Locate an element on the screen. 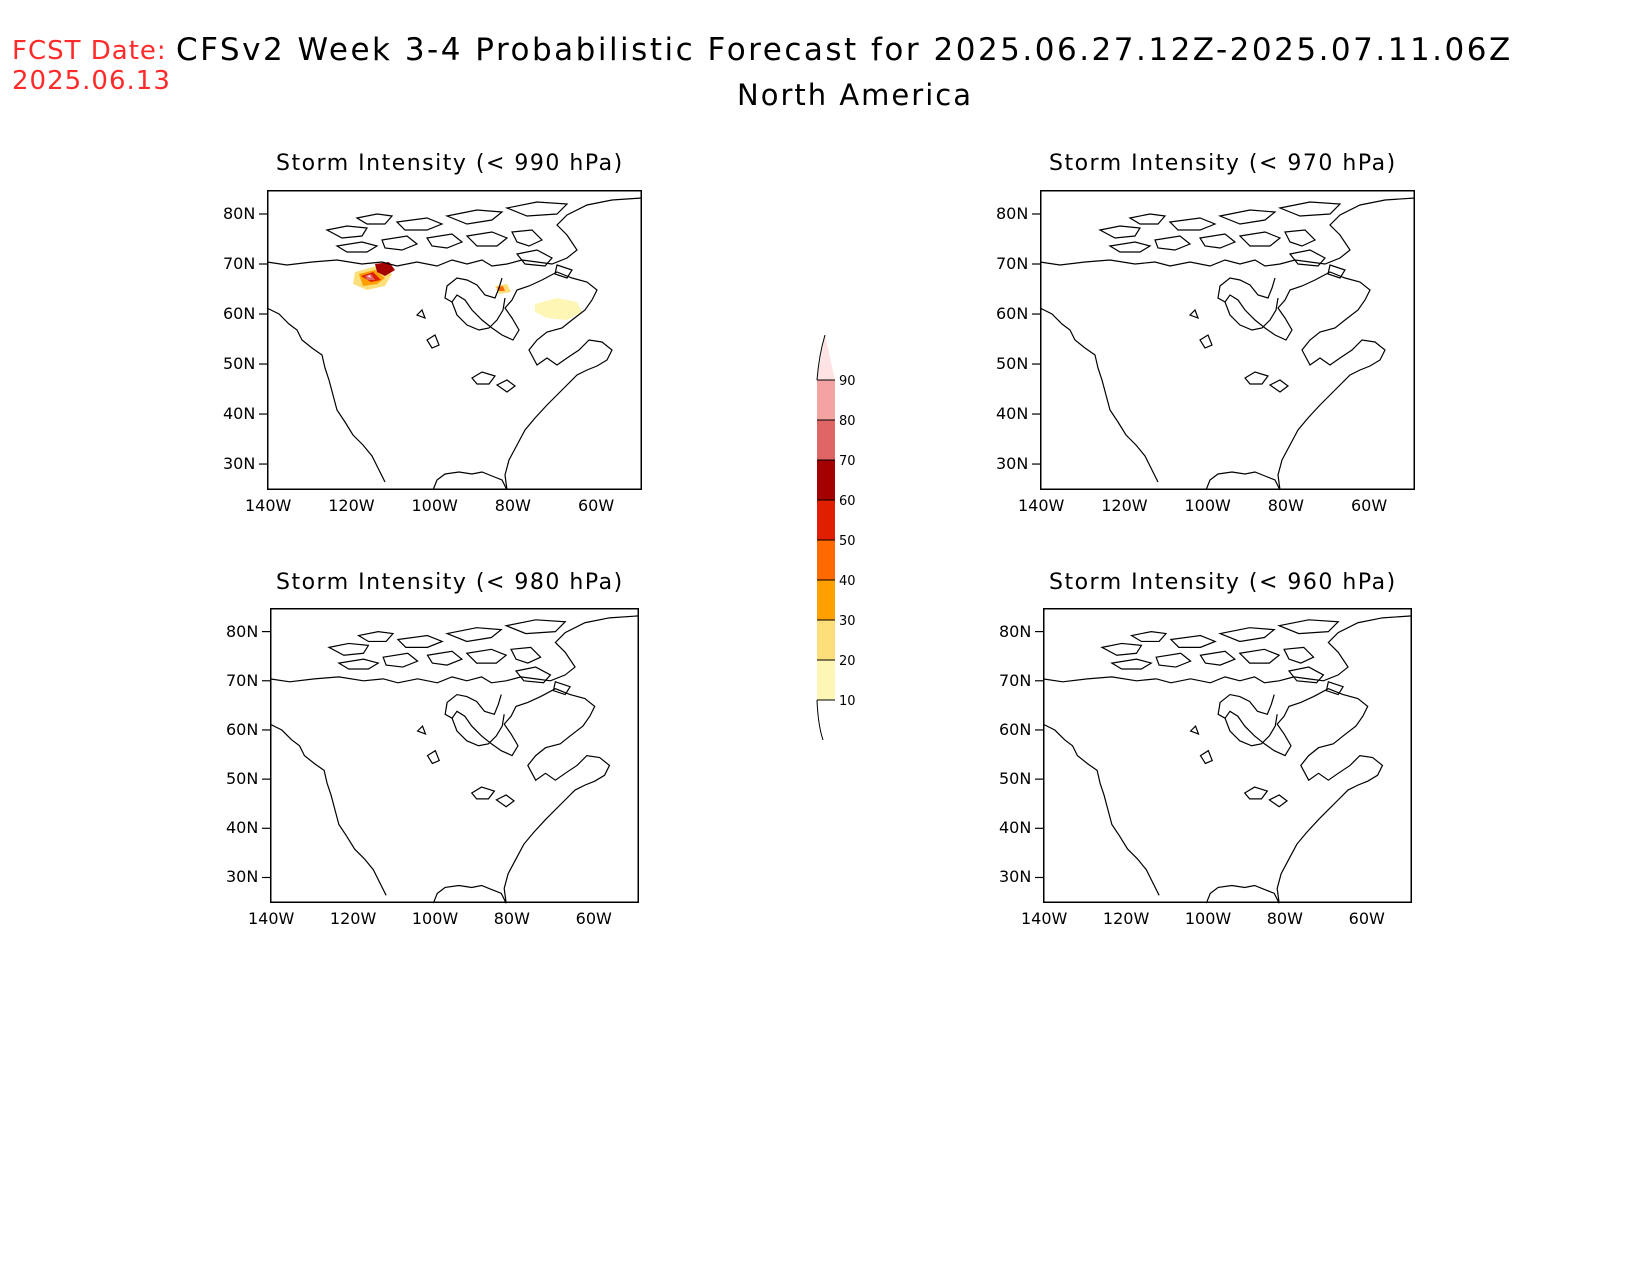 The height and width of the screenshot is (1275, 1650). lat-tick-label: 80N is located at coordinates (242, 631).